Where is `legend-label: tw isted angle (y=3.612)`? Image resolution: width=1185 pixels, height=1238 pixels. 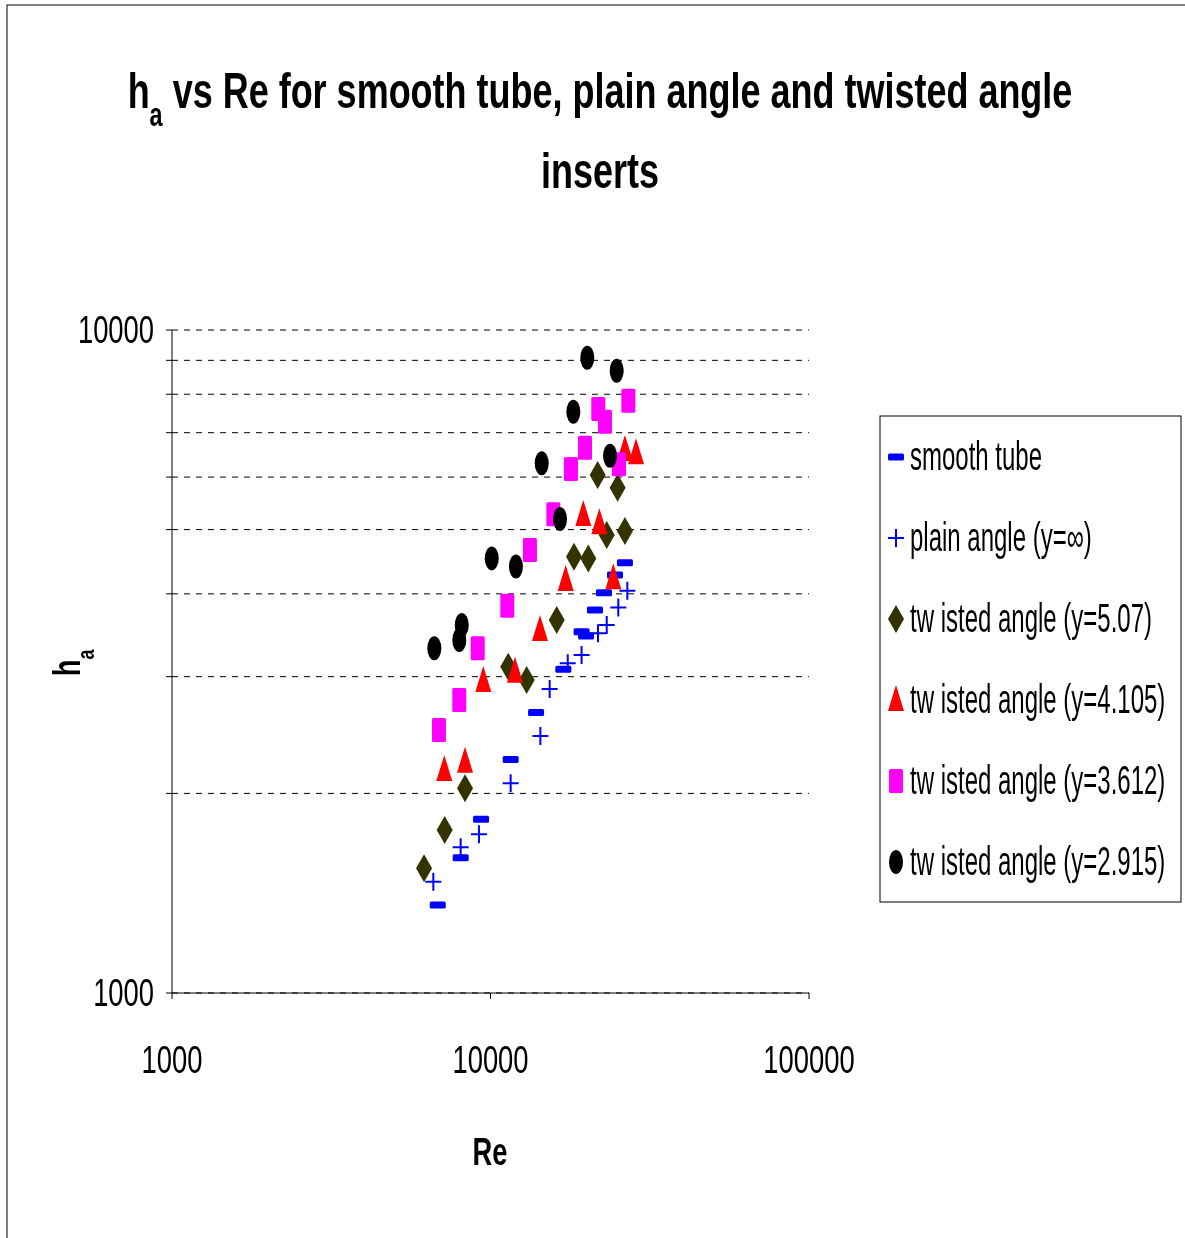
legend-label: tw isted angle (y=3.612) is located at coordinates (1038, 780).